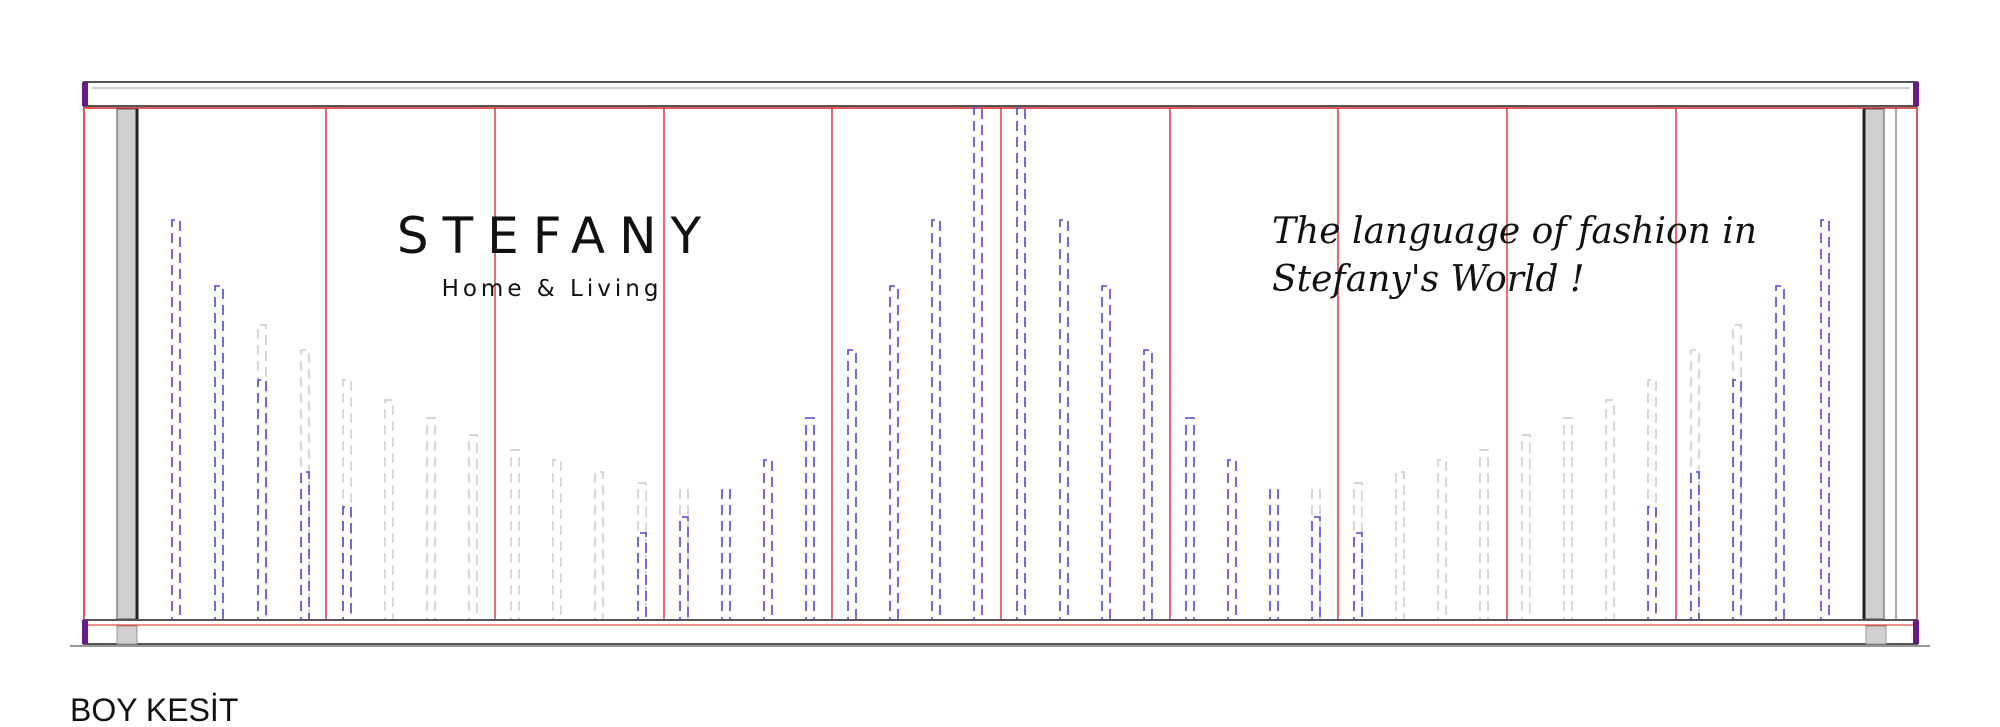  What do you see at coordinates (1916, 94) in the screenshot?
I see `corner-cap-top-right` at bounding box center [1916, 94].